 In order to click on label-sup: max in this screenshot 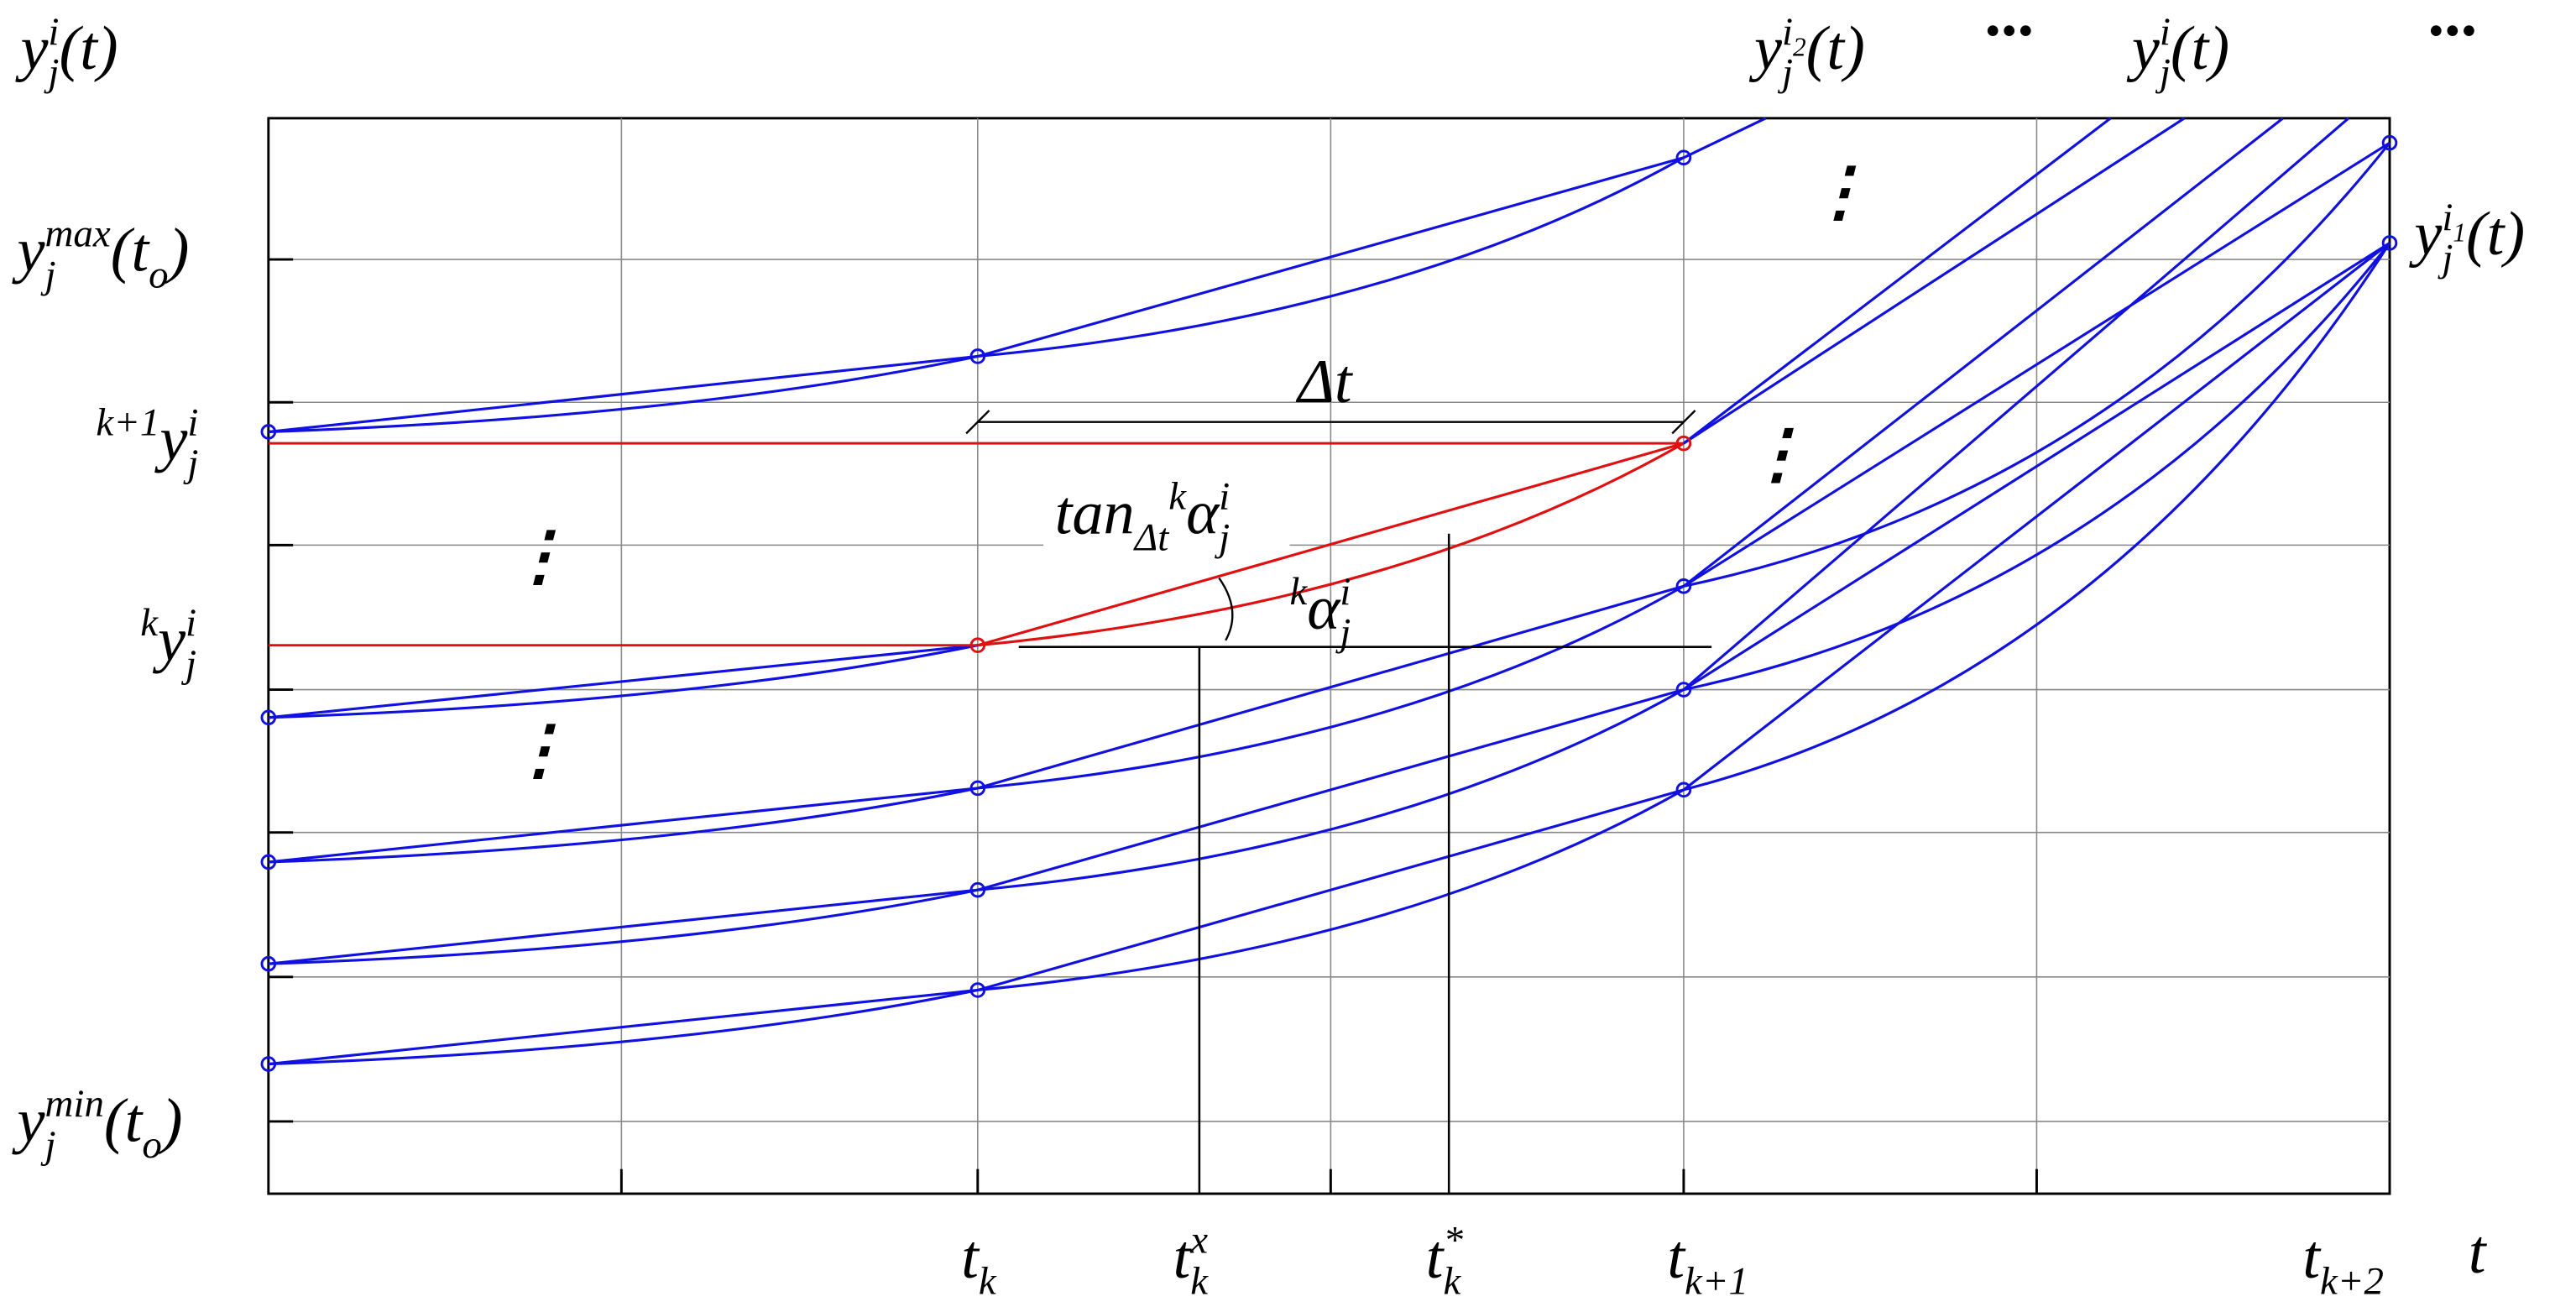, I will do `click(78, 233)`.